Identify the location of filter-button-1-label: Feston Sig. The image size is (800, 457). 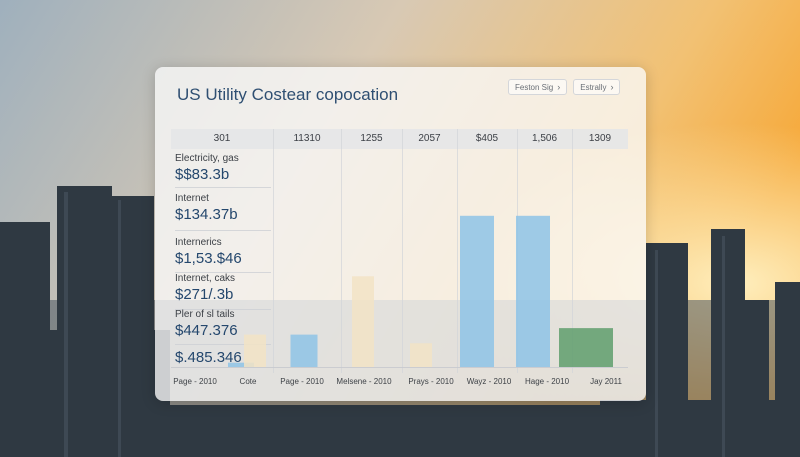
(534, 87).